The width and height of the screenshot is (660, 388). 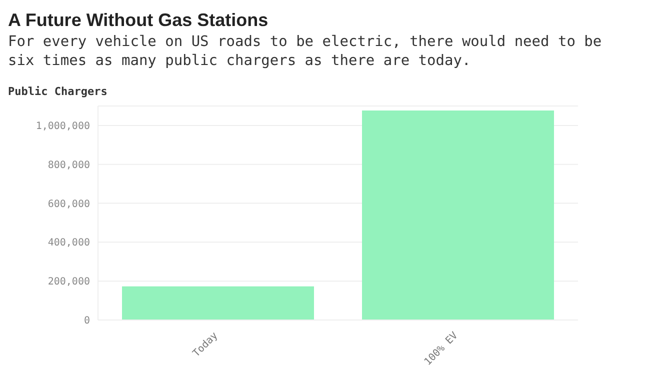 What do you see at coordinates (58, 91) in the screenshot?
I see `y-axis-title: Public Chargers` at bounding box center [58, 91].